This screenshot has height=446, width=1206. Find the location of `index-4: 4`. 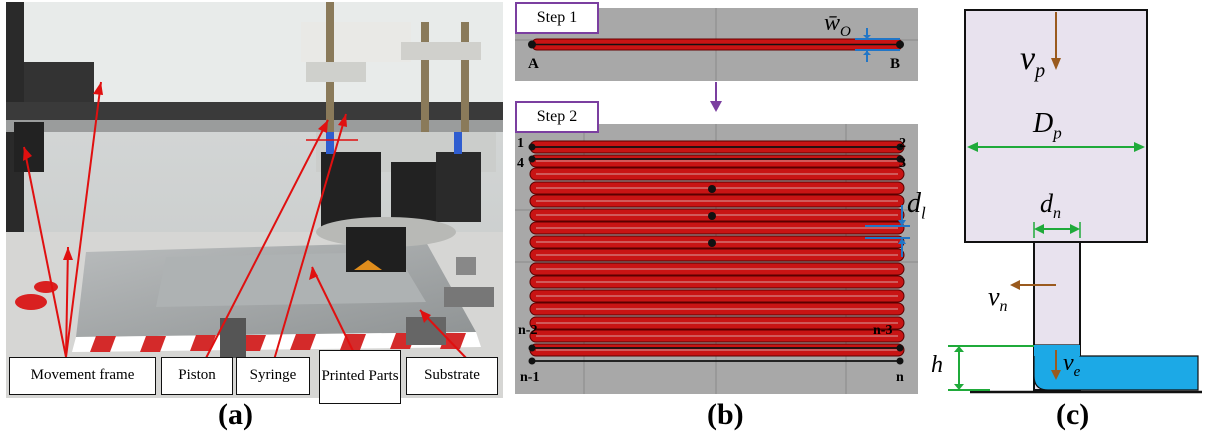

index-4: 4 is located at coordinates (520, 163).